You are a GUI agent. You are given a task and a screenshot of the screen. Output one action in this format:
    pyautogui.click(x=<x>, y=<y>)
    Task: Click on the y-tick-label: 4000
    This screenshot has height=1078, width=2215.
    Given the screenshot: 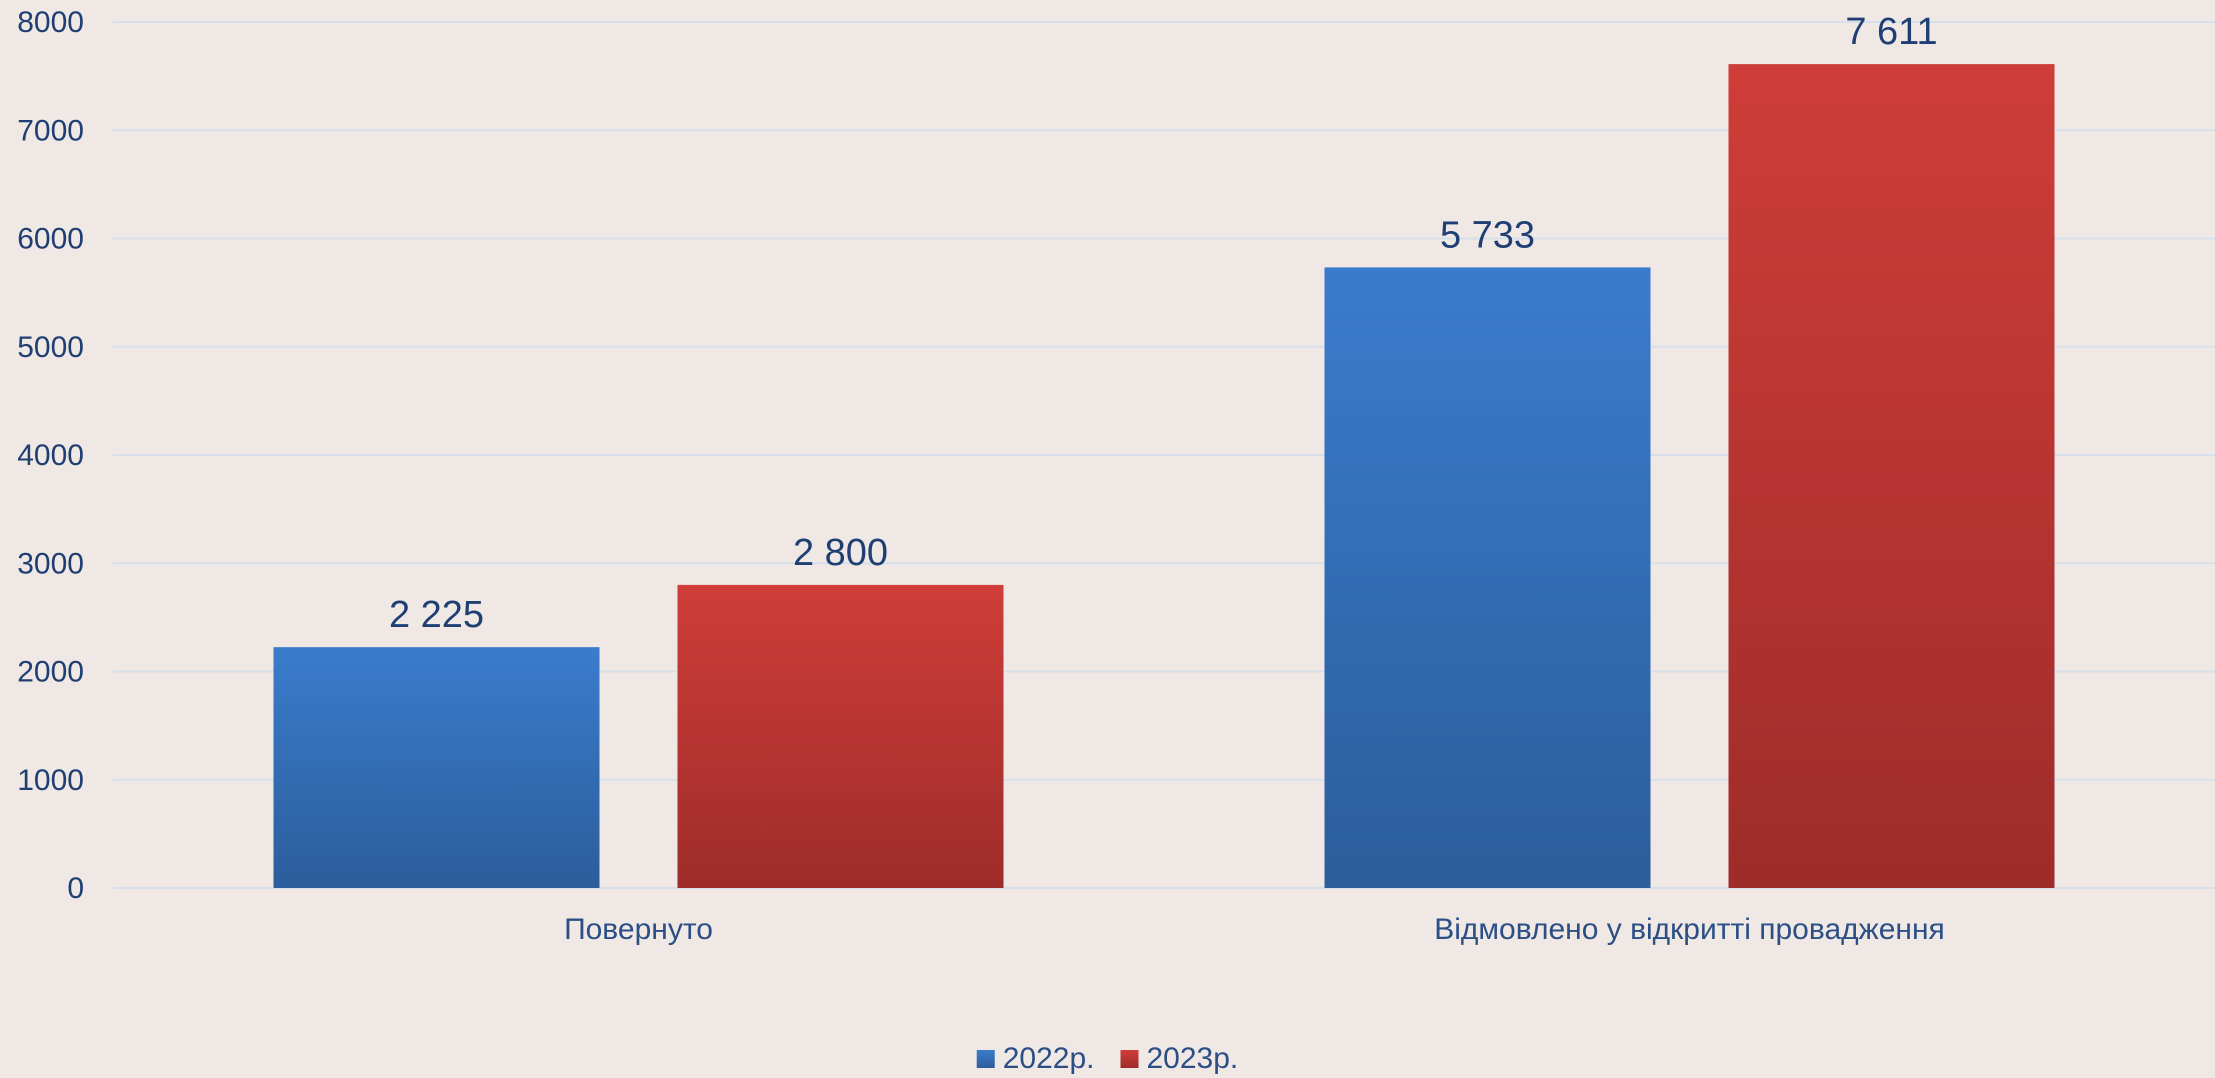 What is the action you would take?
    pyautogui.click(x=50, y=455)
    